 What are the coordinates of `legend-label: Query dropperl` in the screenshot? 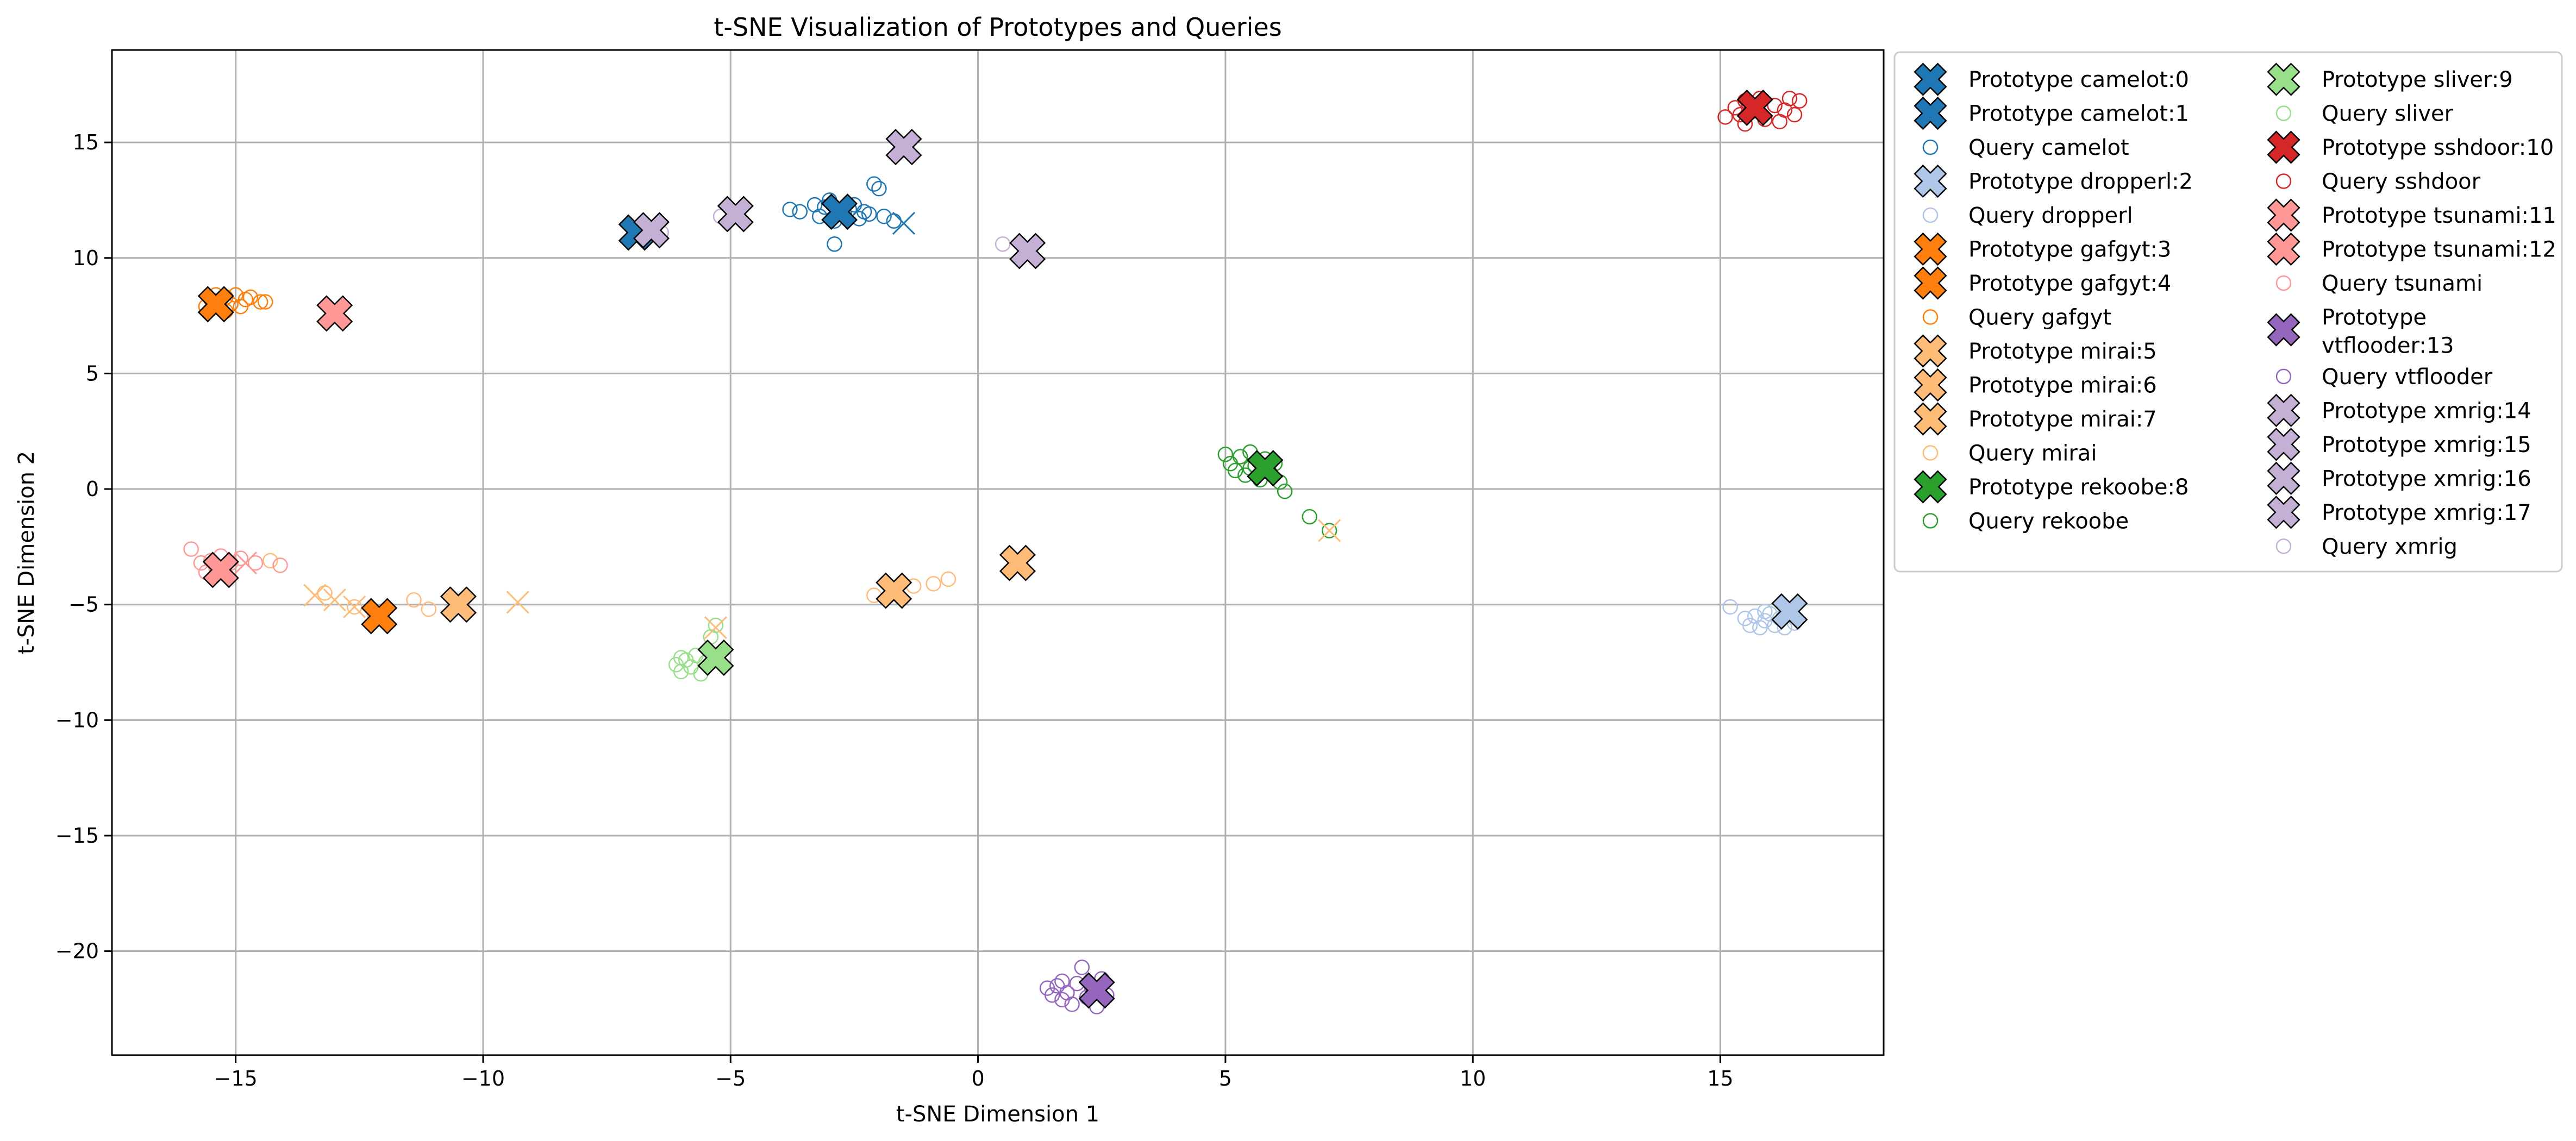 It's located at (2050, 215).